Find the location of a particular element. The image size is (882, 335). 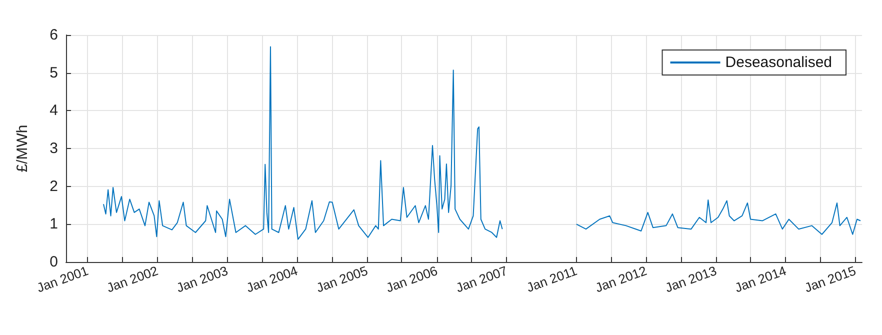

y-tick-label: 6 is located at coordinates (54, 35).